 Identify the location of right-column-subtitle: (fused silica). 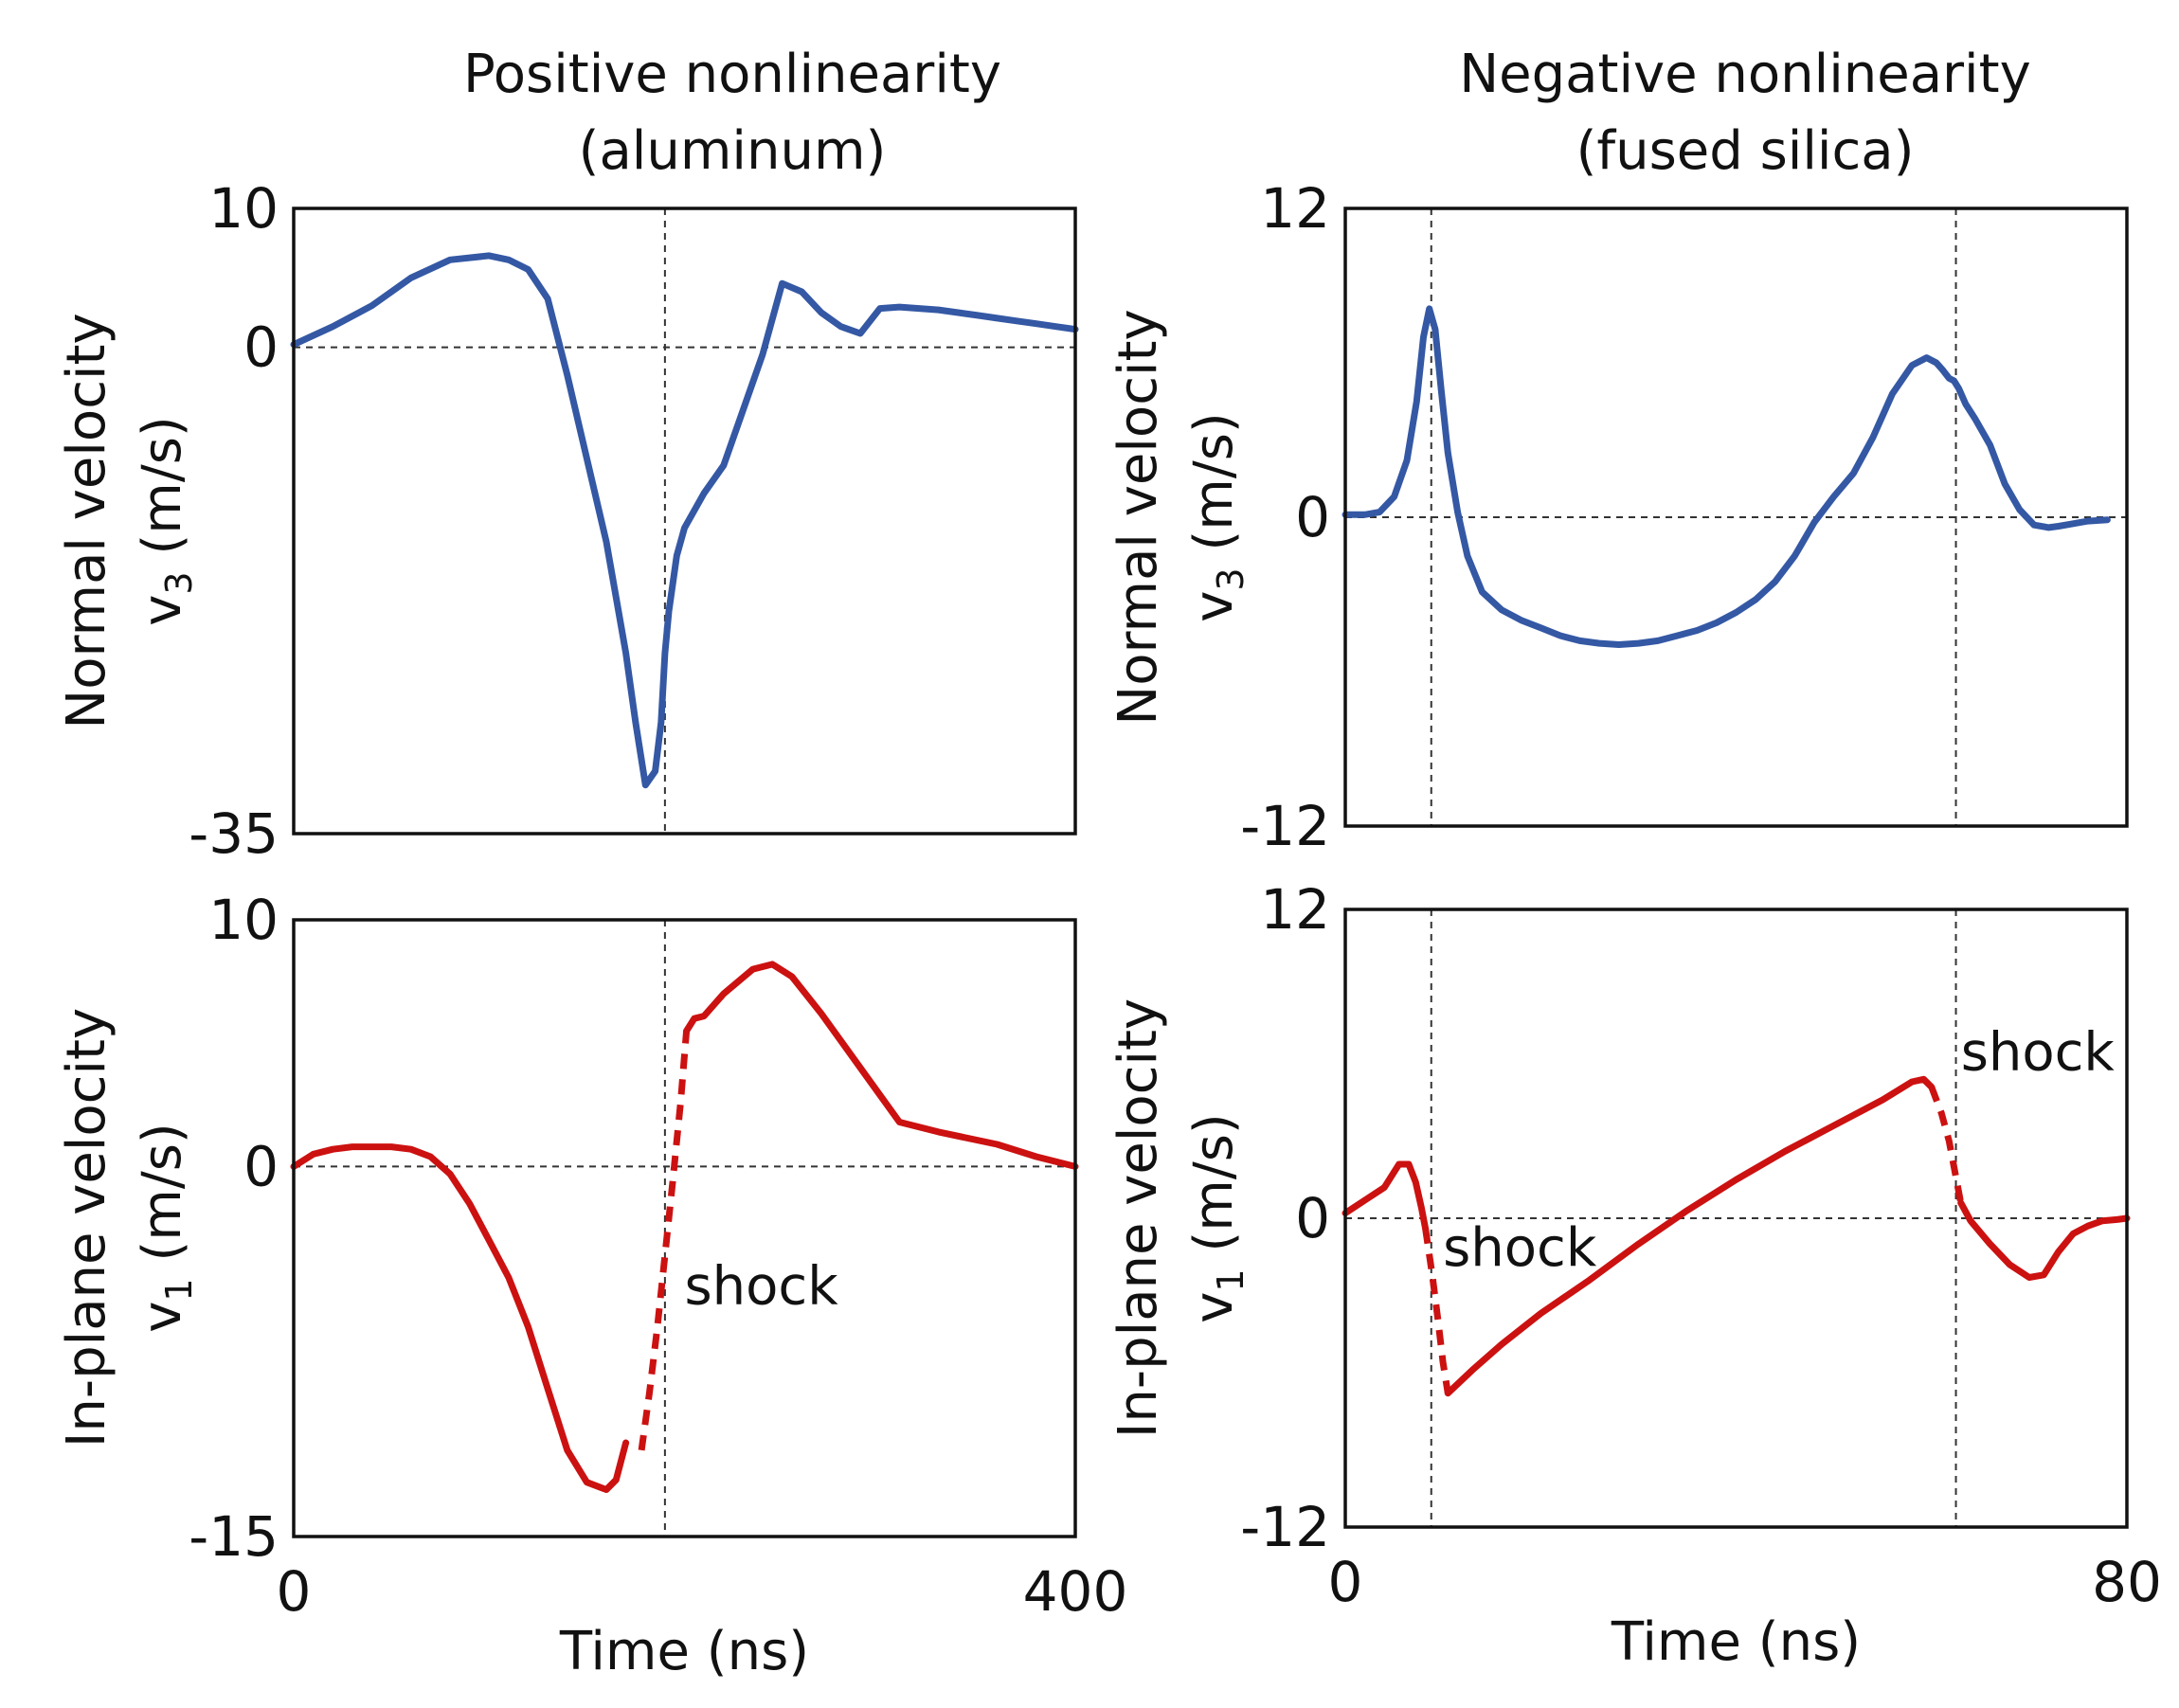
(1745, 151).